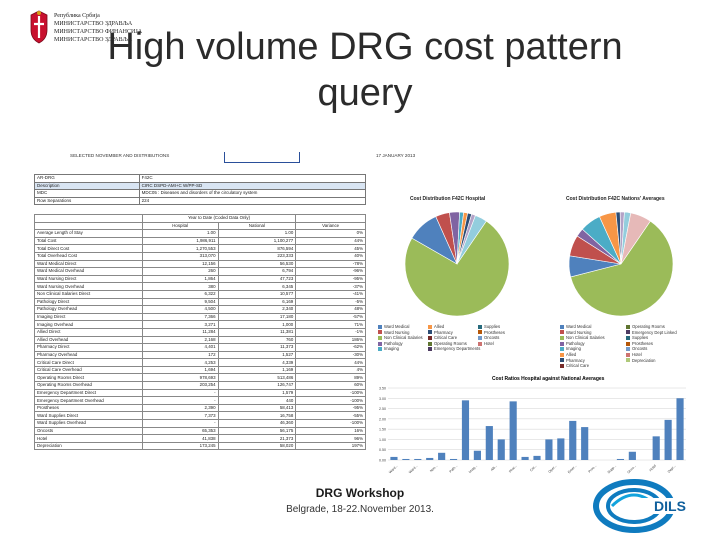  What do you see at coordinates (88, 347) in the screenshot?
I see `cost-row-label: Pharmacy Direct` at bounding box center [88, 347].